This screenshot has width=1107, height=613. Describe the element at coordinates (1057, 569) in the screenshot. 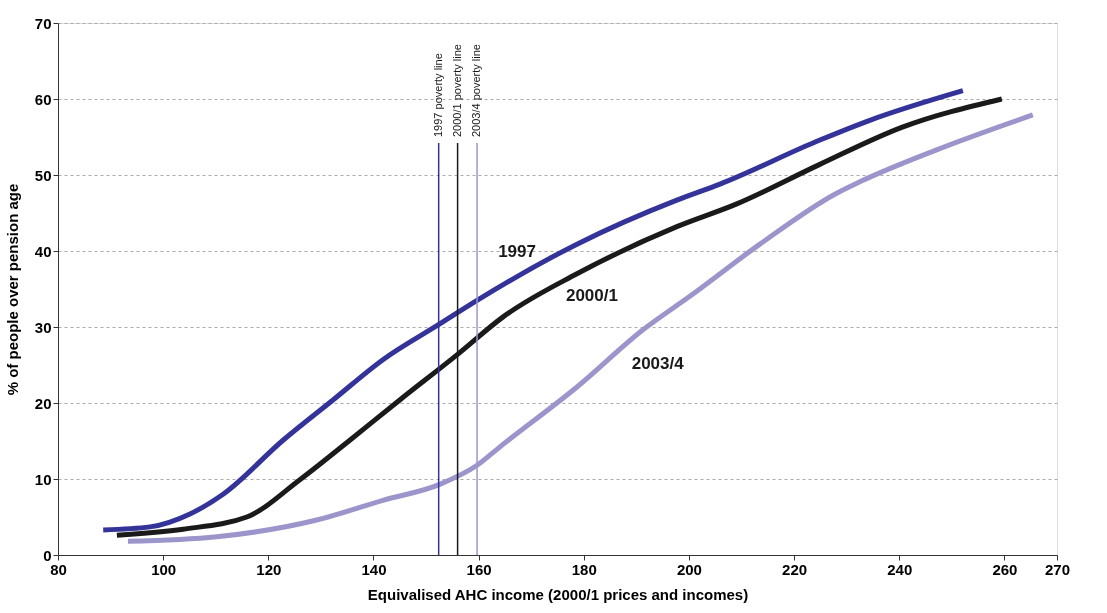

I see `x-tick-label: 270` at that location.